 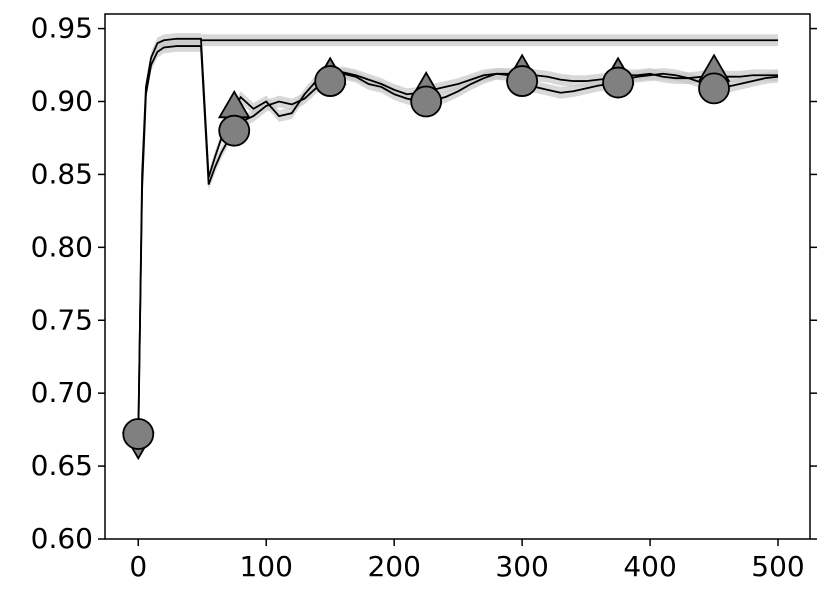 I want to click on y-tick-label: 0.80, so click(x=62, y=246).